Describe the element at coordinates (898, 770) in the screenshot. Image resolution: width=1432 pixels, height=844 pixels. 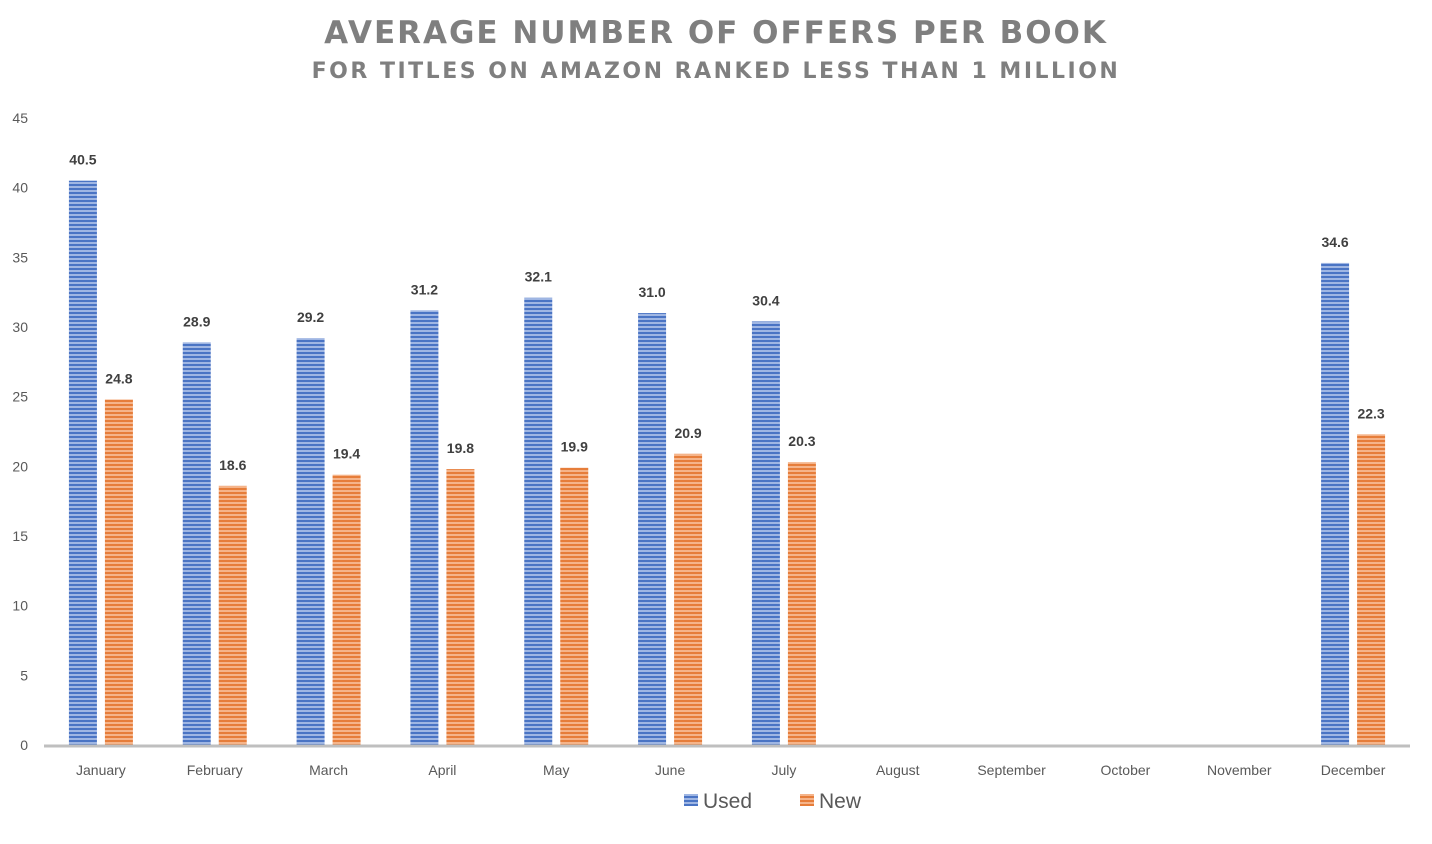
I see `x-tick-label: August` at that location.